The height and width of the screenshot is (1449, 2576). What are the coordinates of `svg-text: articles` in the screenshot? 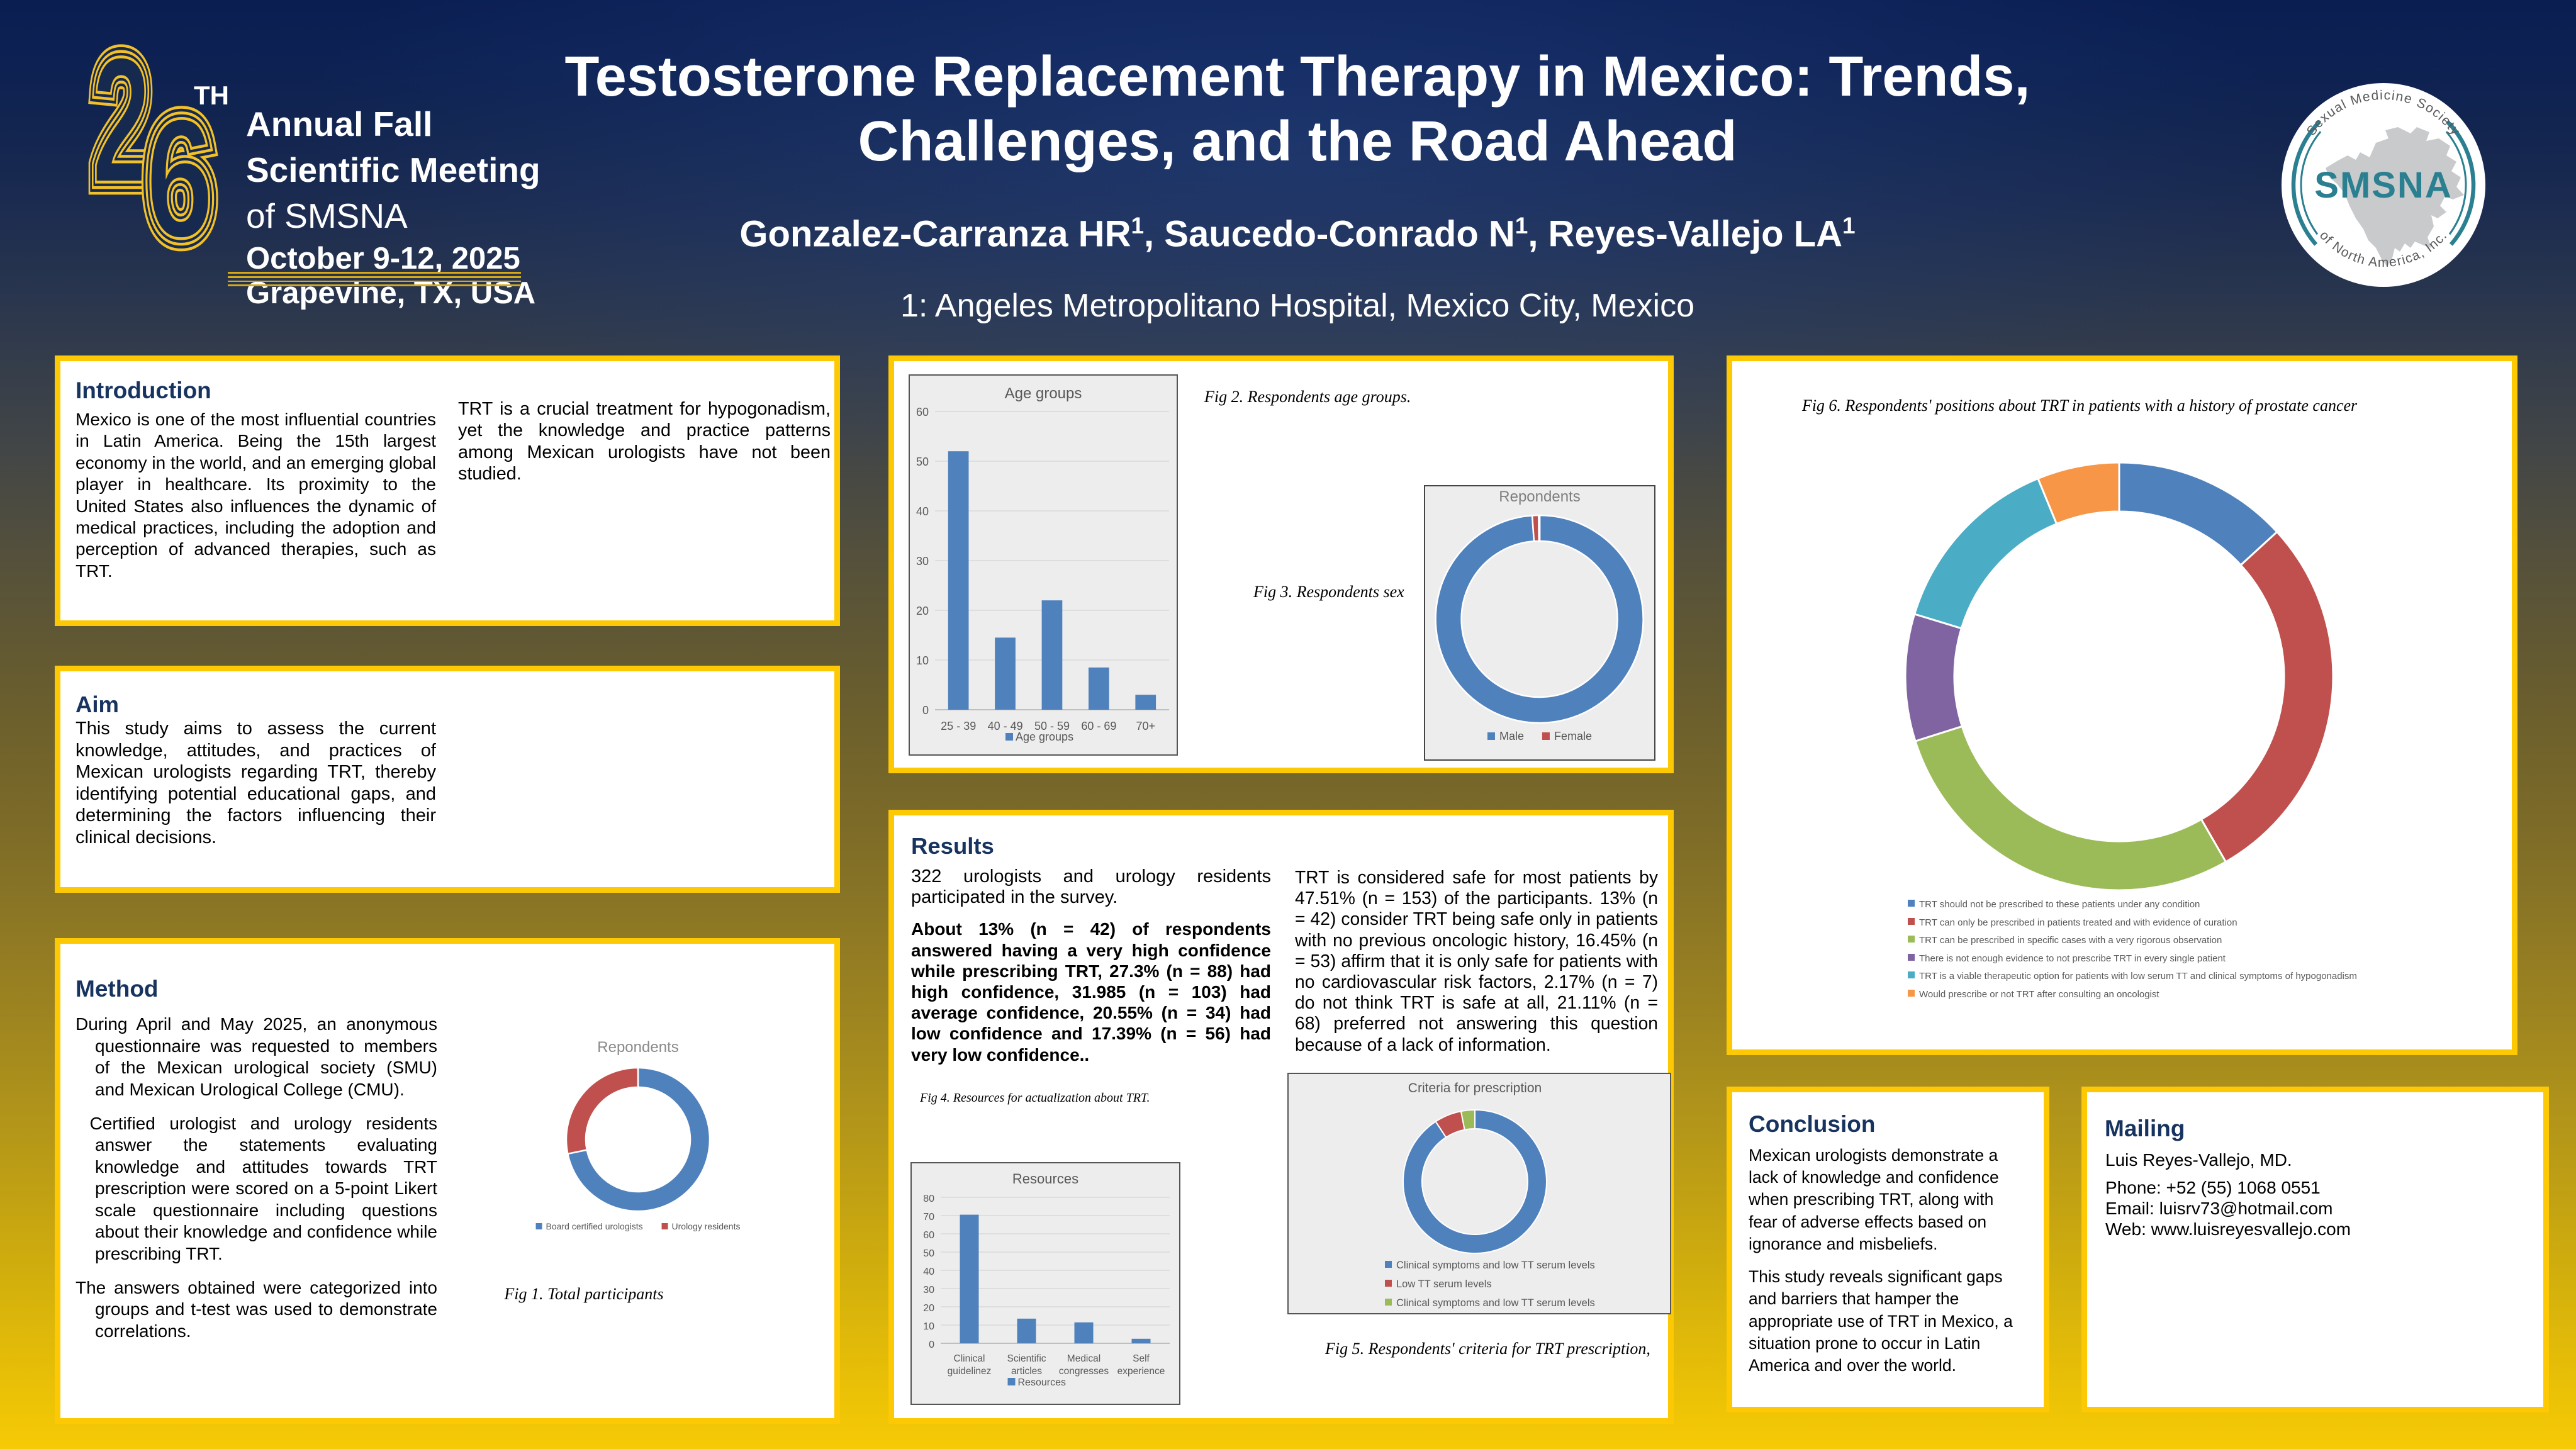 It's located at (1026, 1371).